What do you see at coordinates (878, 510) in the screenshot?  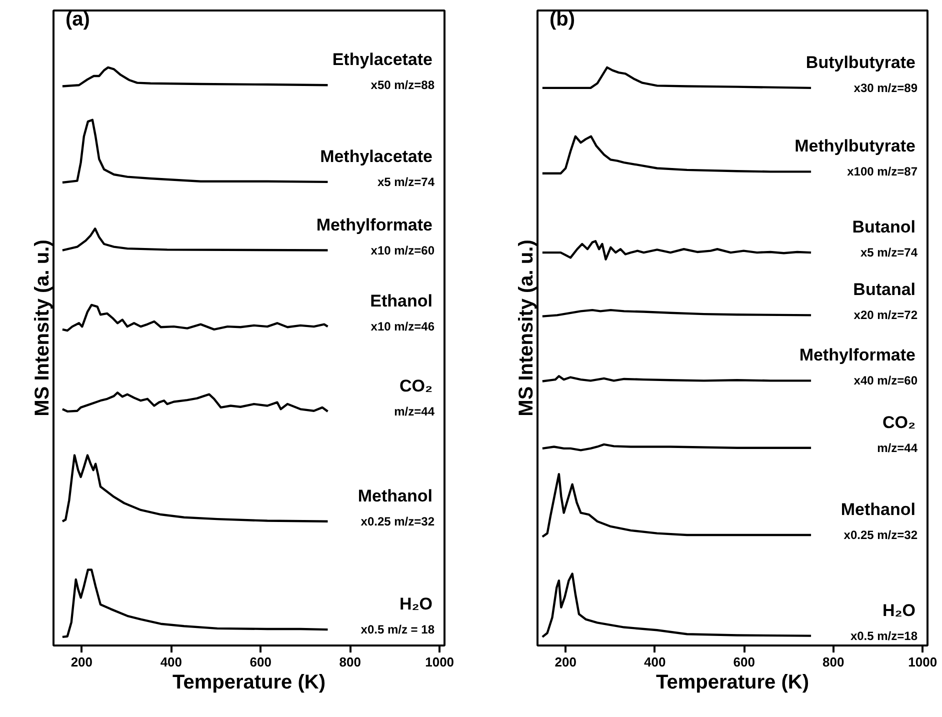 I see `series-label: Methanol` at bounding box center [878, 510].